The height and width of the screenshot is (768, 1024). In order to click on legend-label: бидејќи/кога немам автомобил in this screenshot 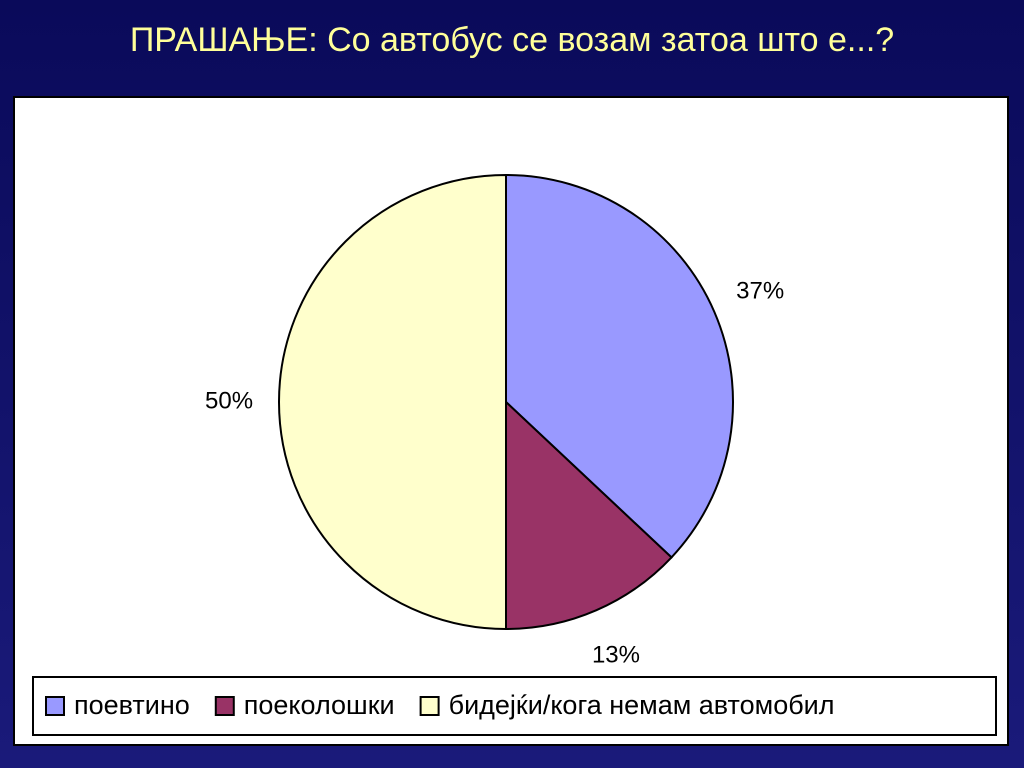, I will do `click(642, 705)`.